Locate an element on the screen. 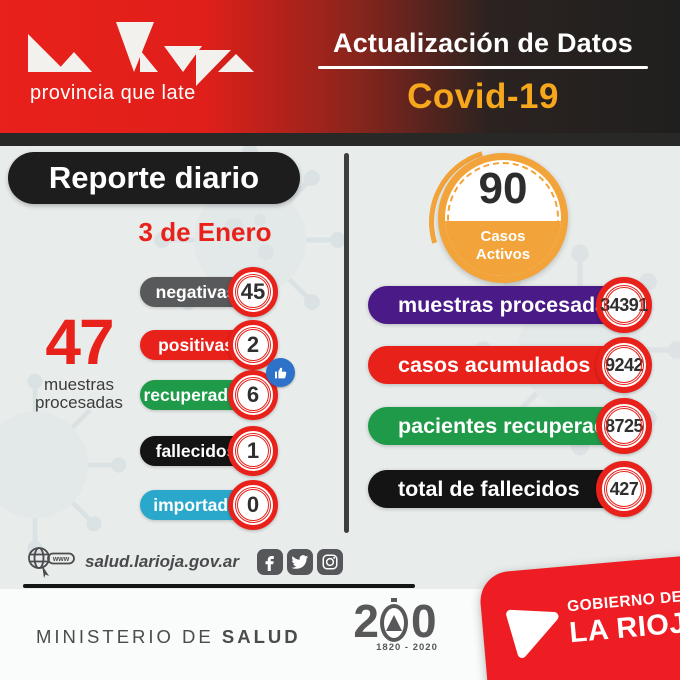  stat-label: importado is located at coordinates (196, 504).